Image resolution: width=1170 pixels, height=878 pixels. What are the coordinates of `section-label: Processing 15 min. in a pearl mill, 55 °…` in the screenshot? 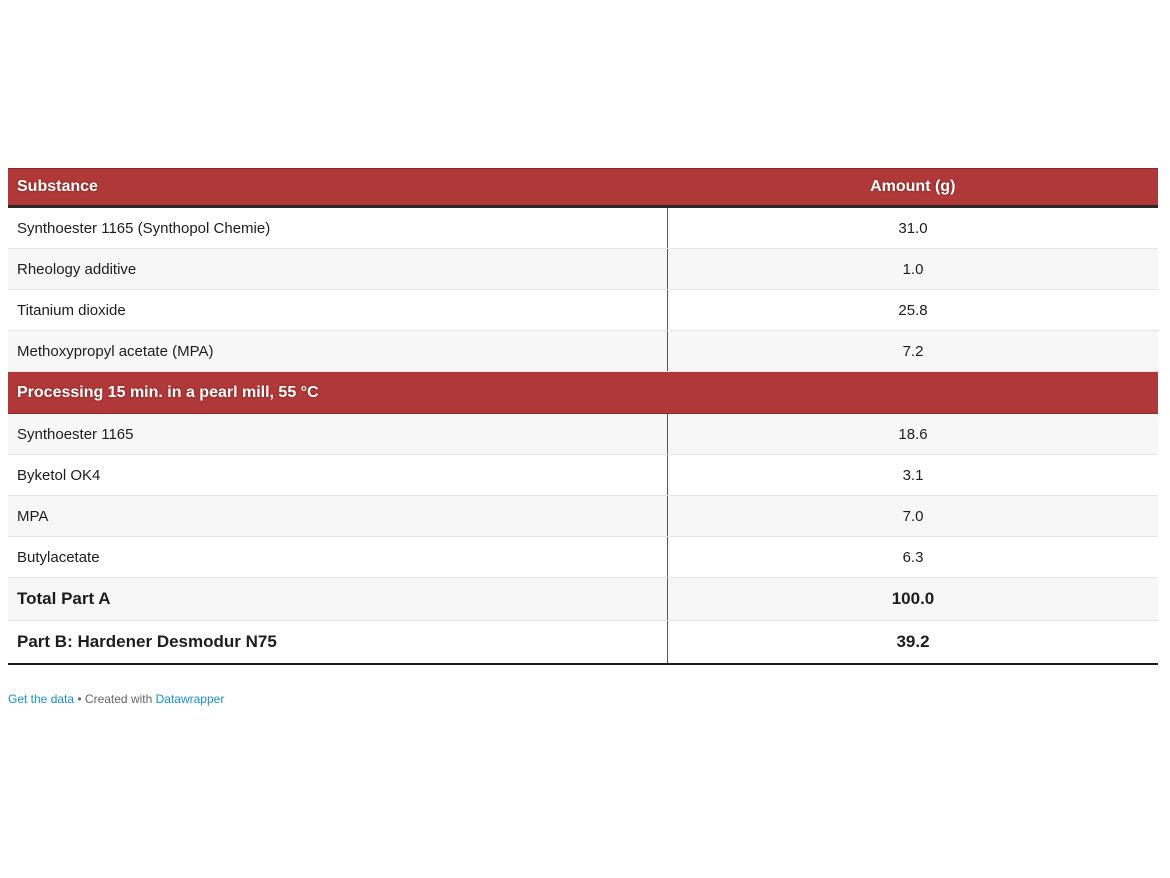 It's located at (338, 392).